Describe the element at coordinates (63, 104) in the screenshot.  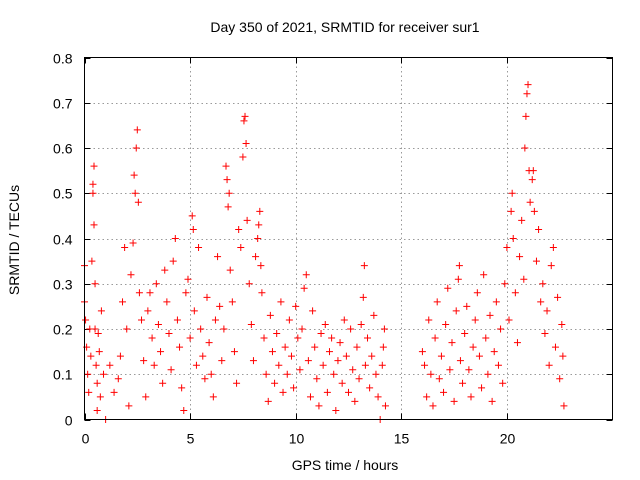
I see `y-tick-label: 0.7` at that location.